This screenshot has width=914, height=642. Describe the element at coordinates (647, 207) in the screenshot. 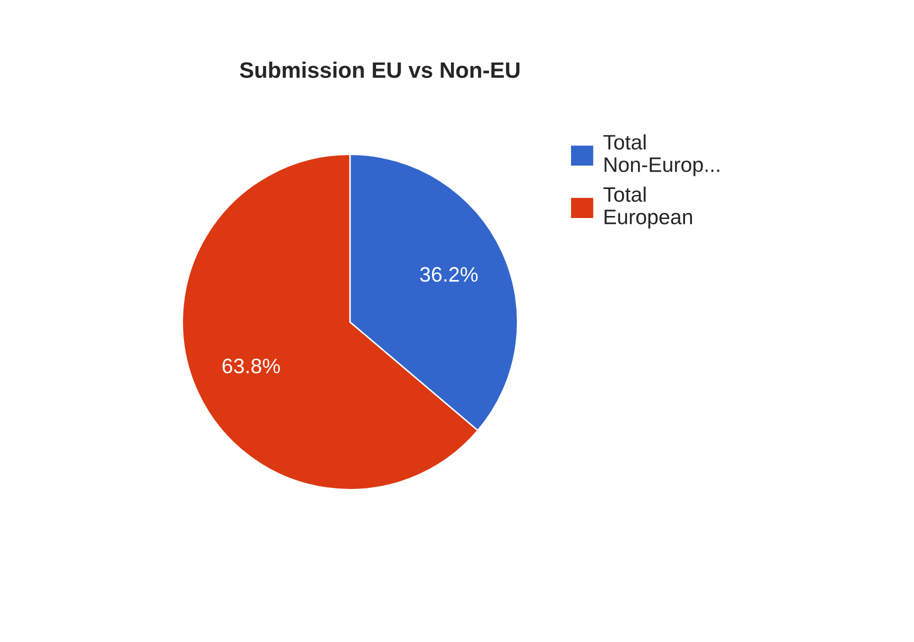

I see `legend-label: Total European` at that location.